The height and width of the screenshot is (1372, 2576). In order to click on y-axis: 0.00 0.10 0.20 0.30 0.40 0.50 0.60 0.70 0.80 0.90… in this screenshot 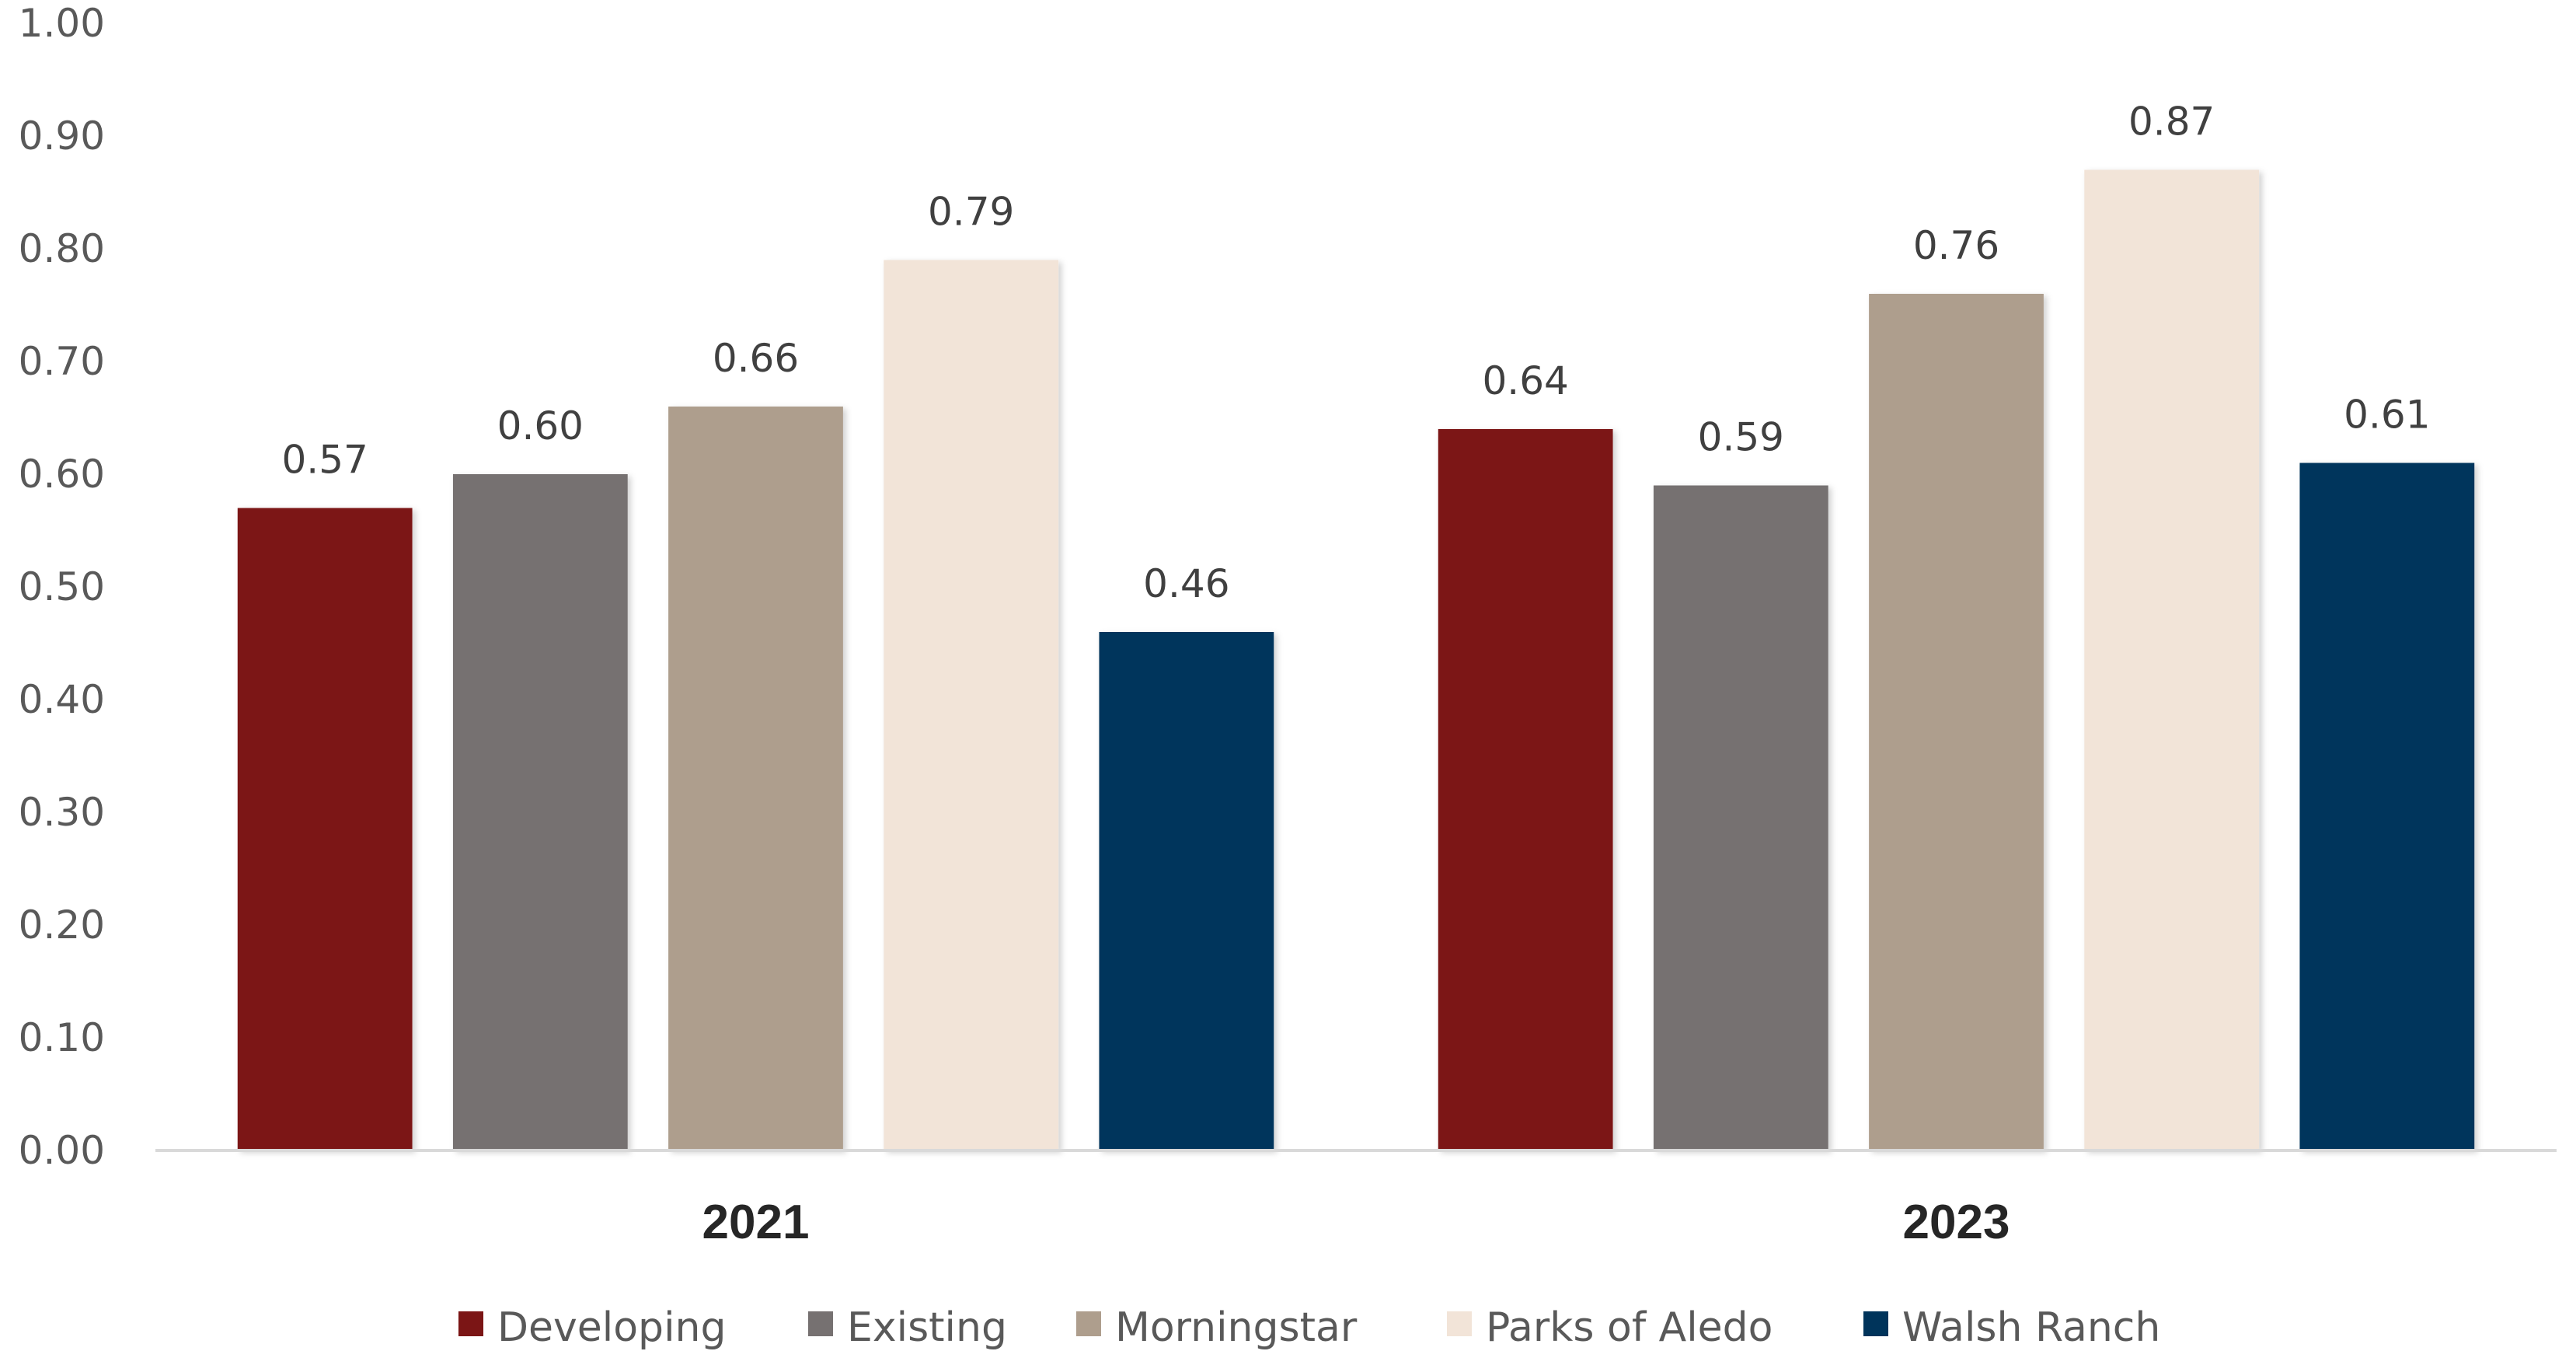, I will do `click(62, 587)`.